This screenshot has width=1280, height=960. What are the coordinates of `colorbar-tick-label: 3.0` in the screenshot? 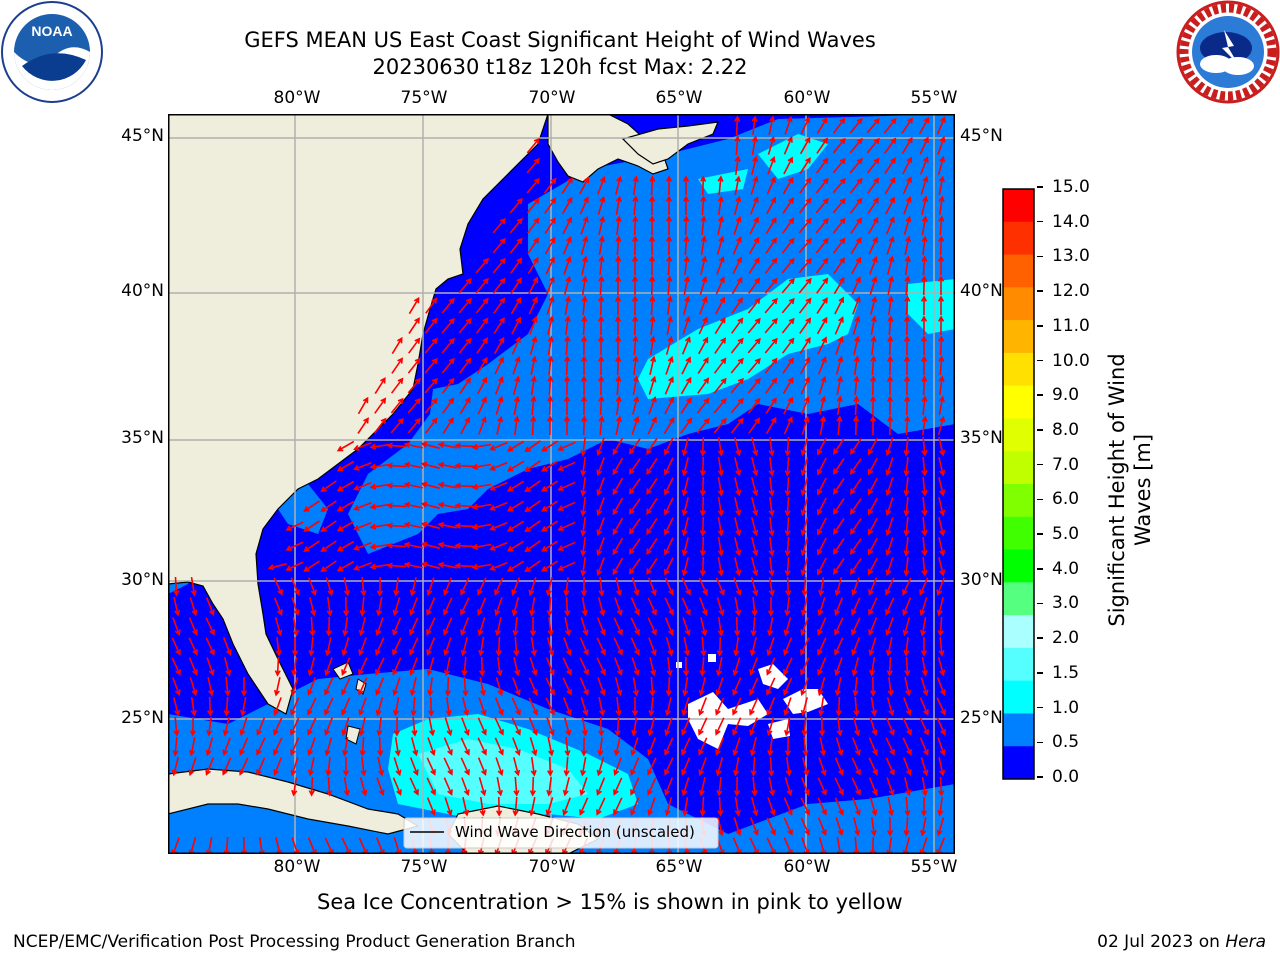 It's located at (1058, 603).